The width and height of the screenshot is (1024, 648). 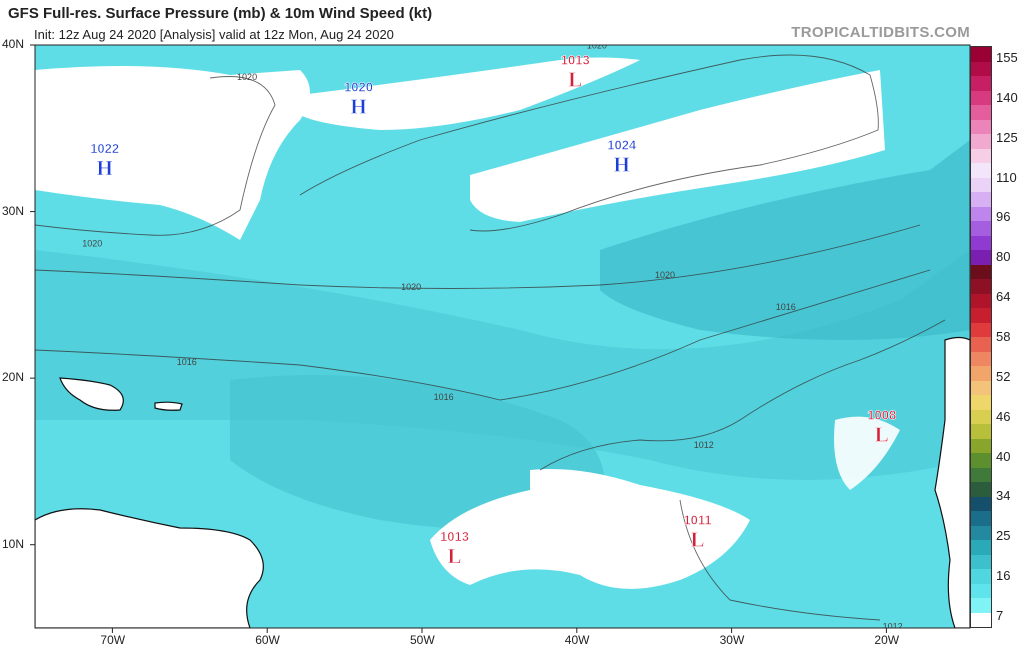 What do you see at coordinates (577, 640) in the screenshot?
I see `longitude-label: 40W` at bounding box center [577, 640].